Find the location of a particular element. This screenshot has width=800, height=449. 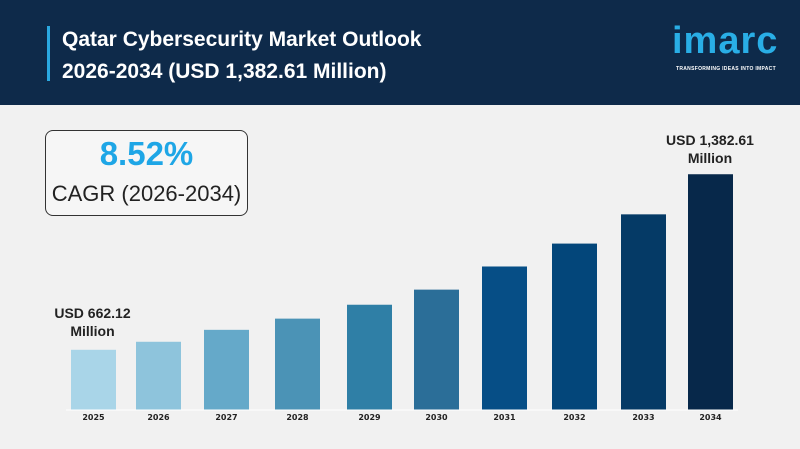

x-tick-label-2026: 2026 is located at coordinates (158, 417).